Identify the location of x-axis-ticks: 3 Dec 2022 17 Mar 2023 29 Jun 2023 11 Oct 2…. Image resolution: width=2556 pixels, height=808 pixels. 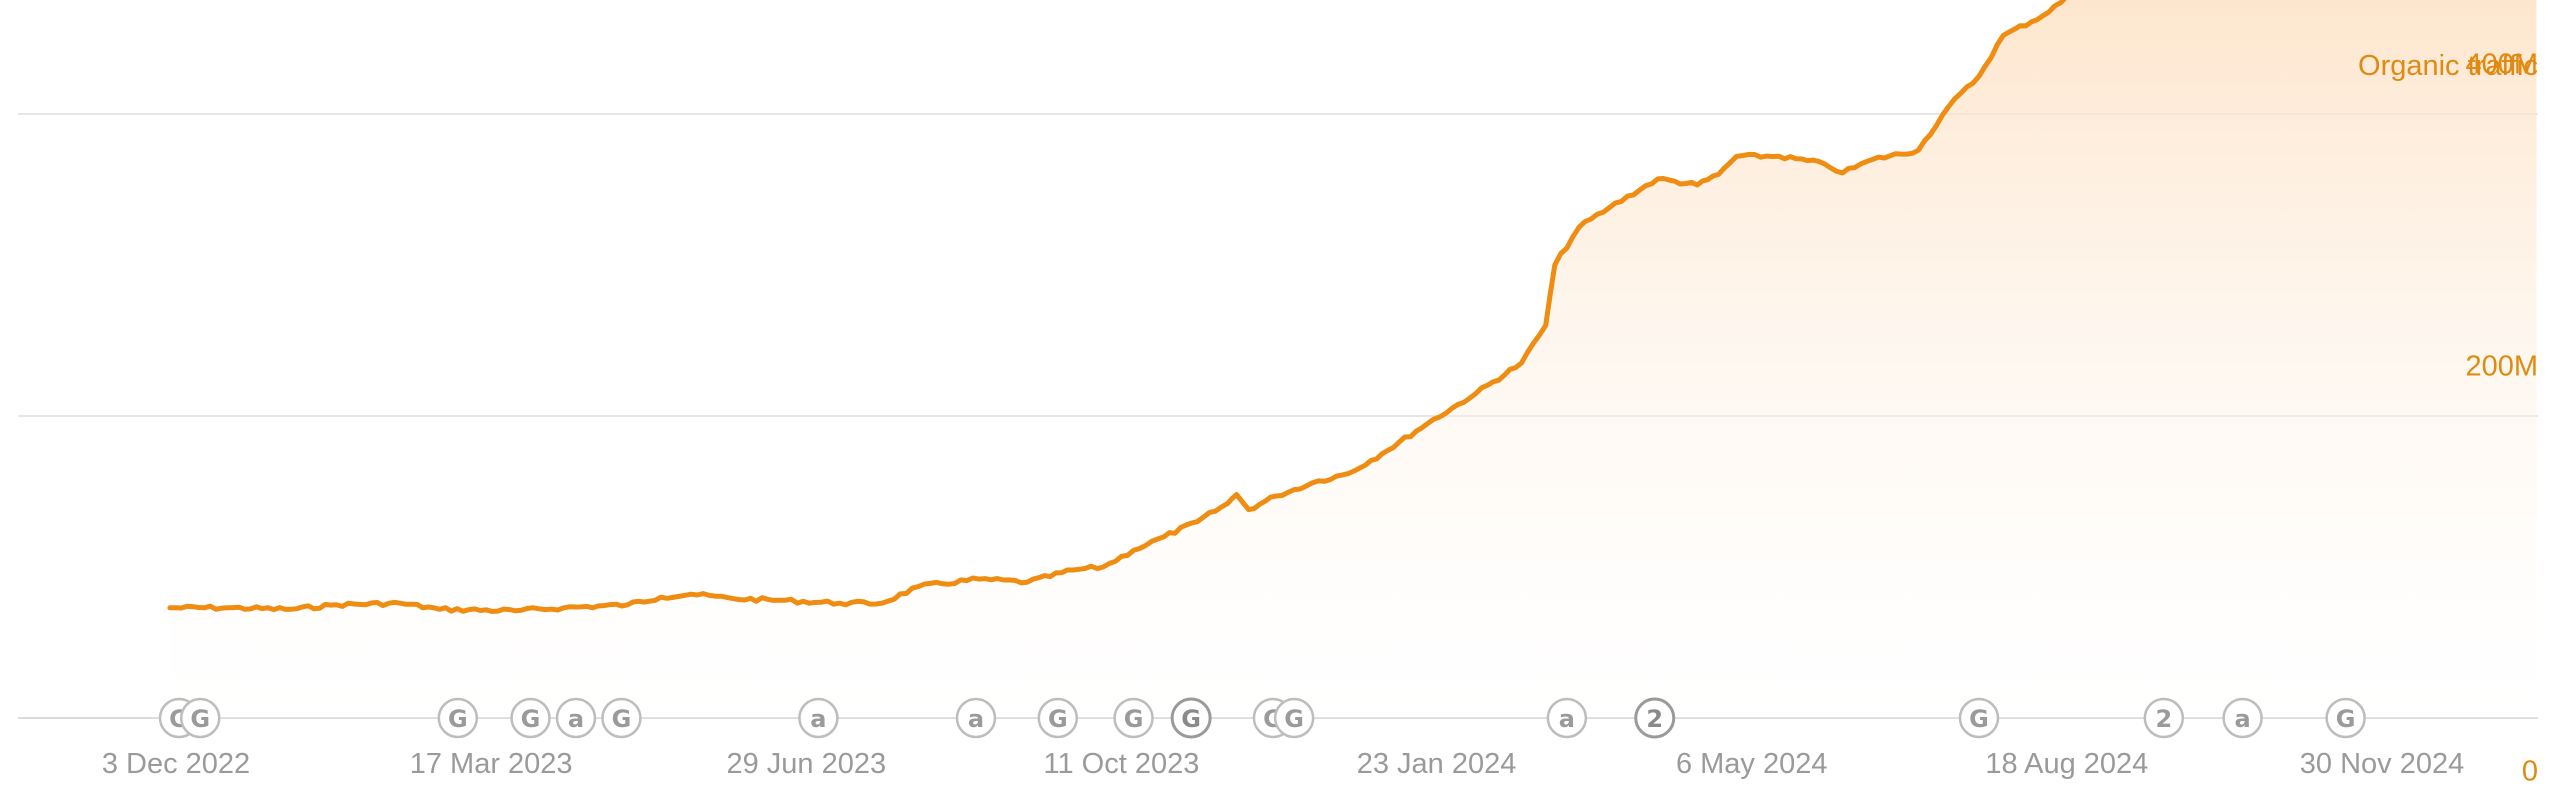
(1283, 764).